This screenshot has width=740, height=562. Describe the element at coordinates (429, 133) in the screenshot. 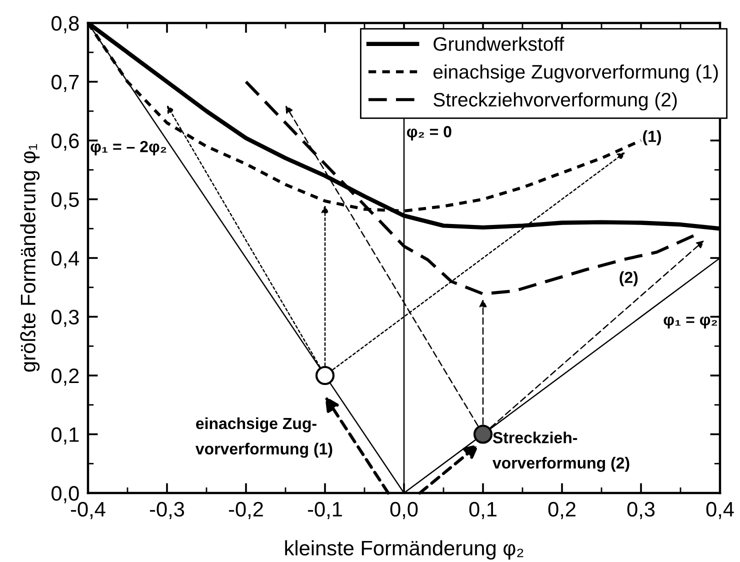

I see `ref-line-label: φ₂ = 0` at that location.